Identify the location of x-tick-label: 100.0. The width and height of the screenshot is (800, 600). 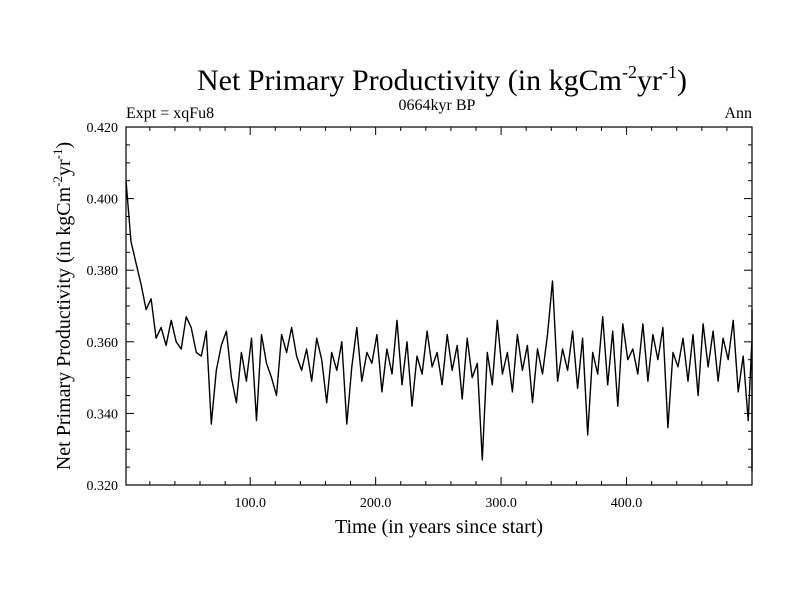
(250, 503).